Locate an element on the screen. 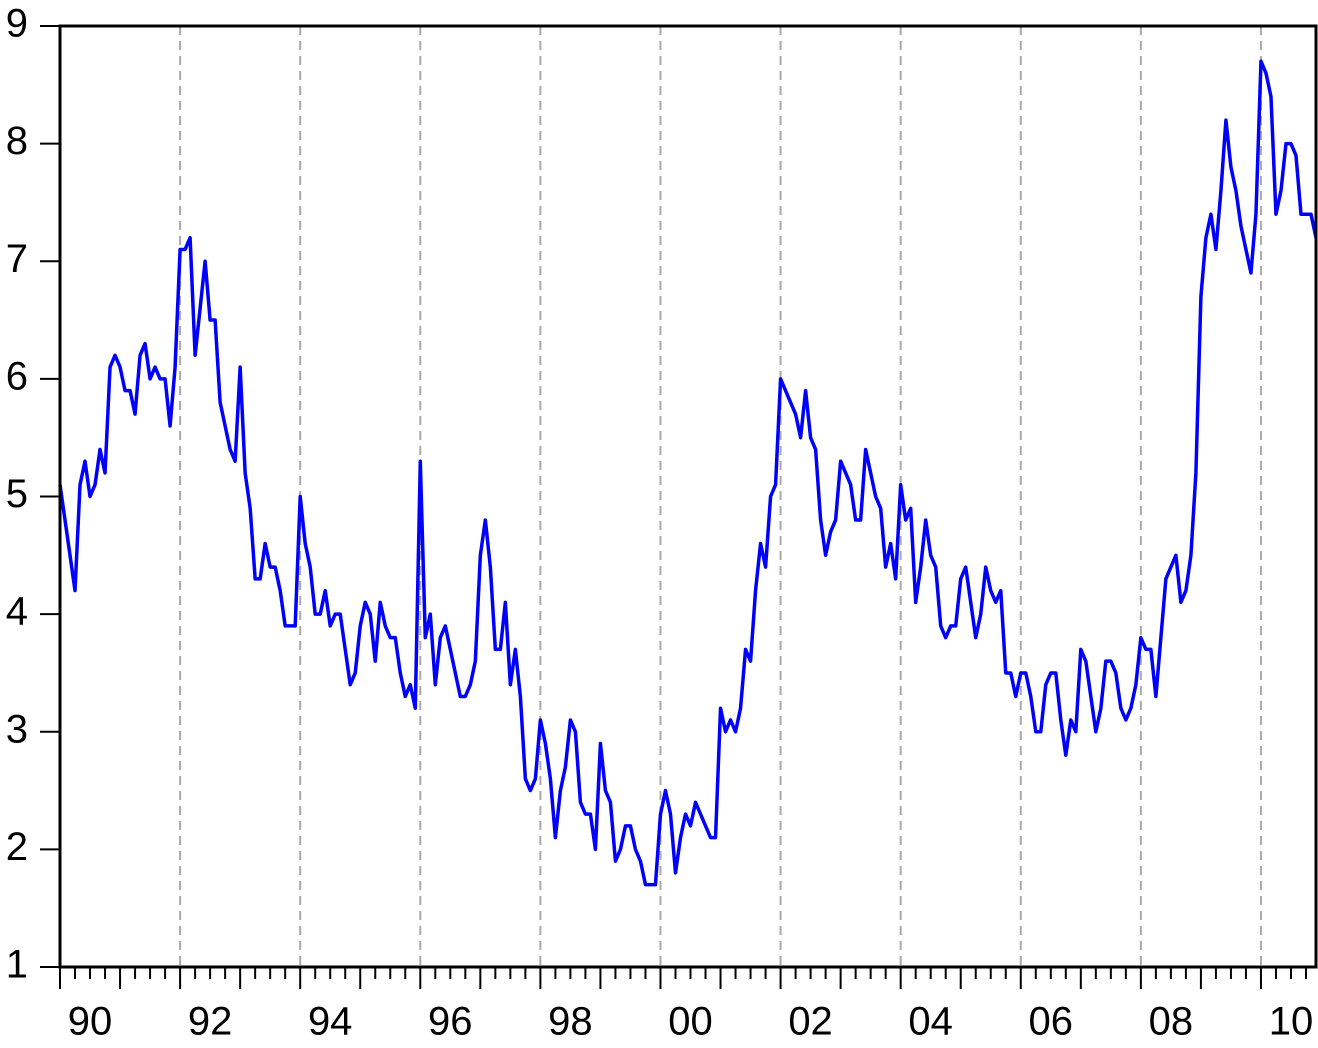 The width and height of the screenshot is (1318, 1048). x-tick-label: 08 is located at coordinates (1171, 1022).